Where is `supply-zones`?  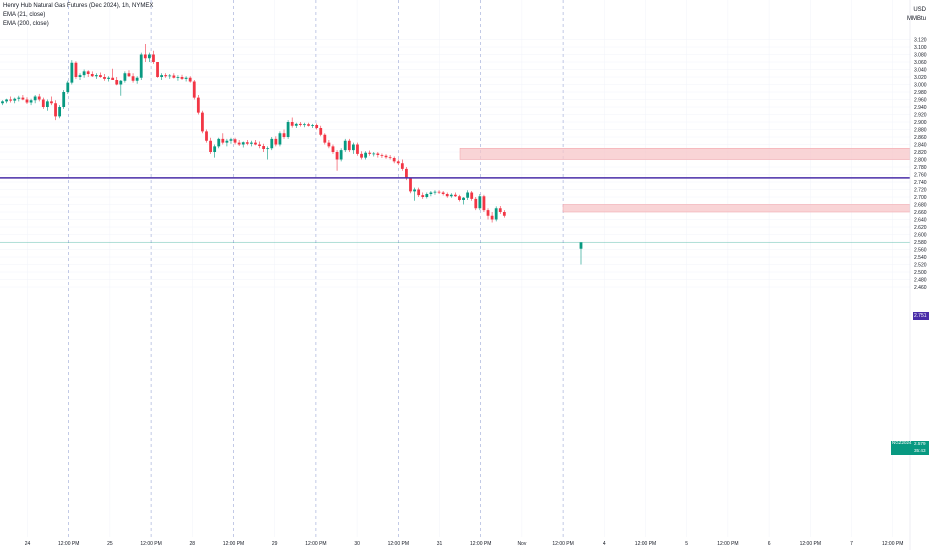 supply-zones is located at coordinates (685, 180).